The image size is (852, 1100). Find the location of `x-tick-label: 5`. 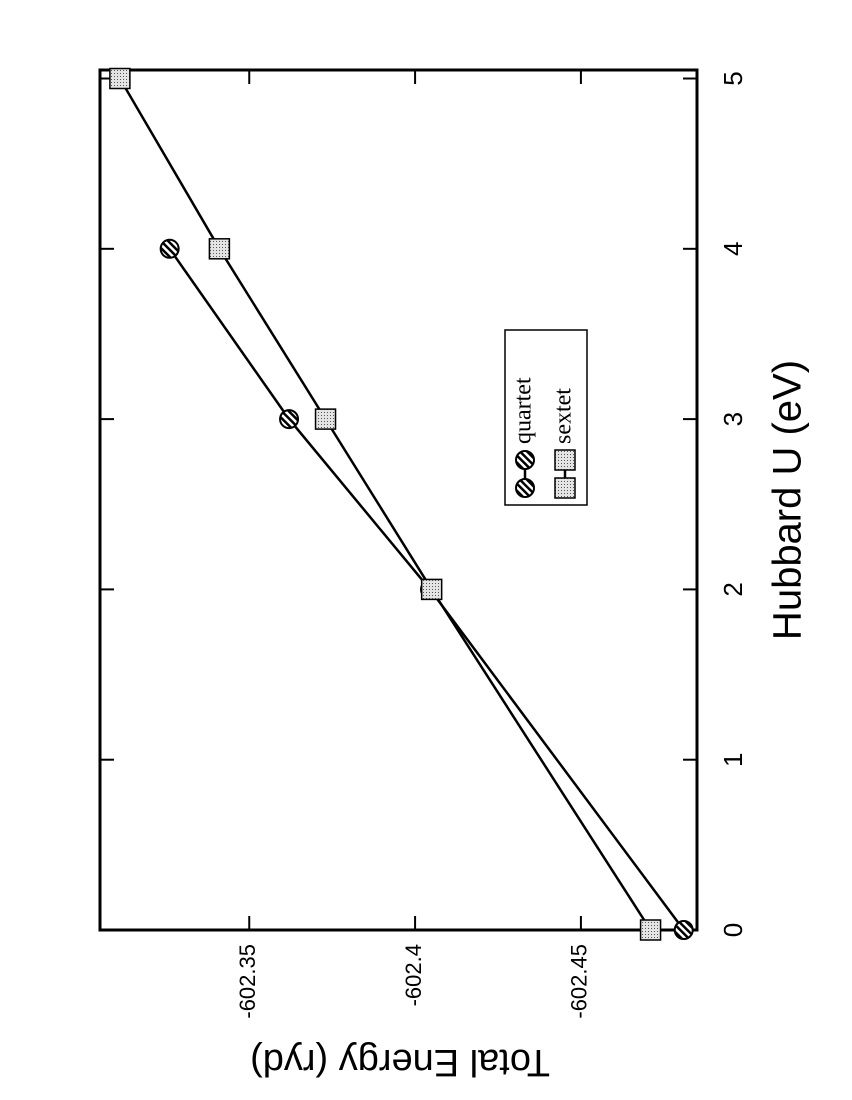

x-tick-label: 5 is located at coordinates (733, 78).